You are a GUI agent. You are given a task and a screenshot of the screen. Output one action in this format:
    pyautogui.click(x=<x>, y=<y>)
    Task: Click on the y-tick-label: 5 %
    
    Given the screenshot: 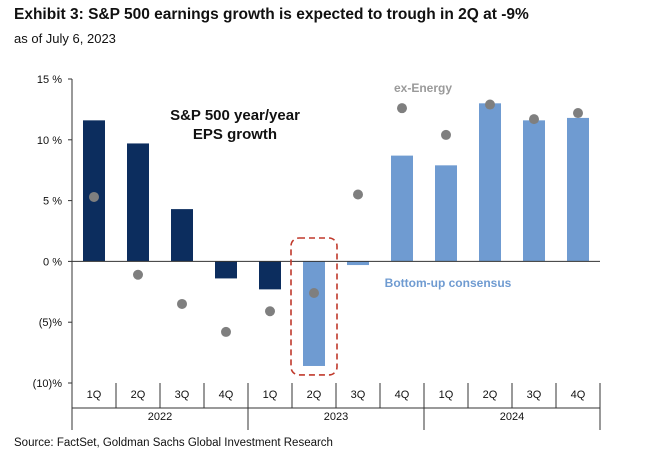 What is the action you would take?
    pyautogui.click(x=52, y=202)
    